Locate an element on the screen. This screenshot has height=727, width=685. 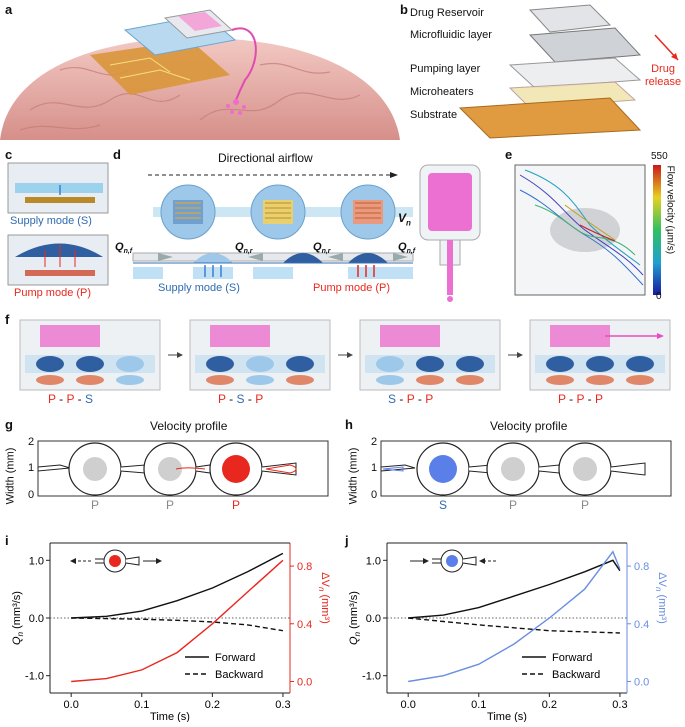
sequence-label: P - S - P is located at coordinates (241, 399).